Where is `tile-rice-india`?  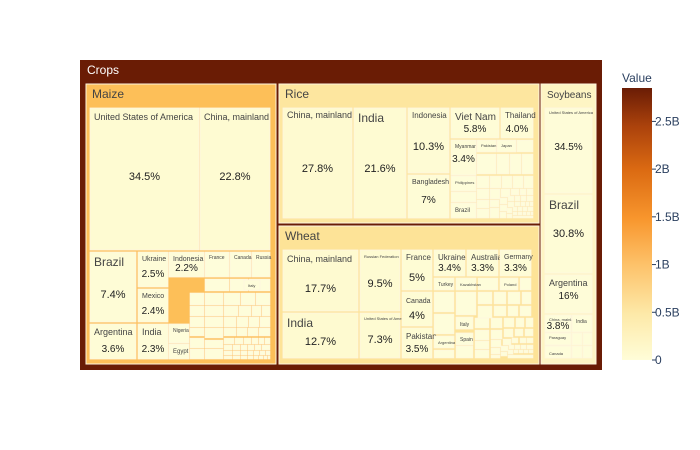 tile-rice-india is located at coordinates (380, 163).